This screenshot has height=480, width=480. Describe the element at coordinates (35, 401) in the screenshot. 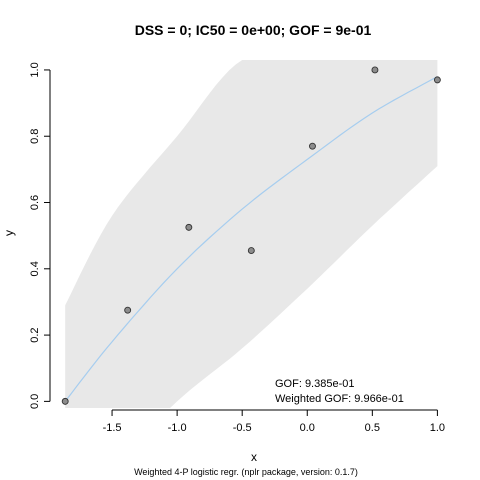

I see `y-tick-label: 0.0` at that location.